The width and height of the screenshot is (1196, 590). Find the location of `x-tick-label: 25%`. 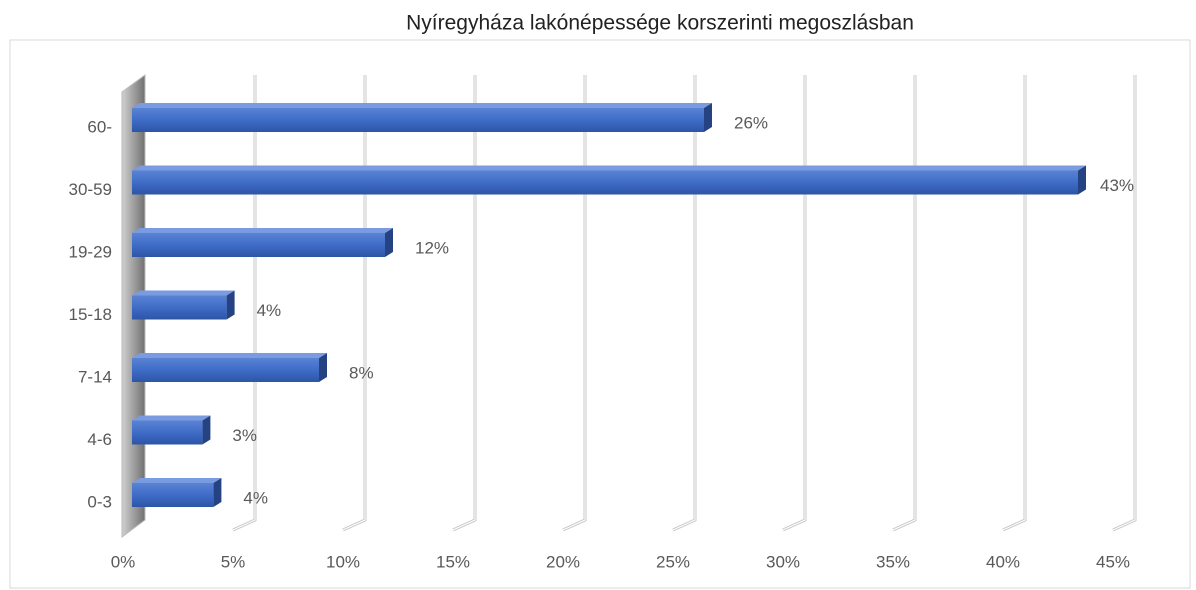

x-tick-label: 25% is located at coordinates (673, 561).